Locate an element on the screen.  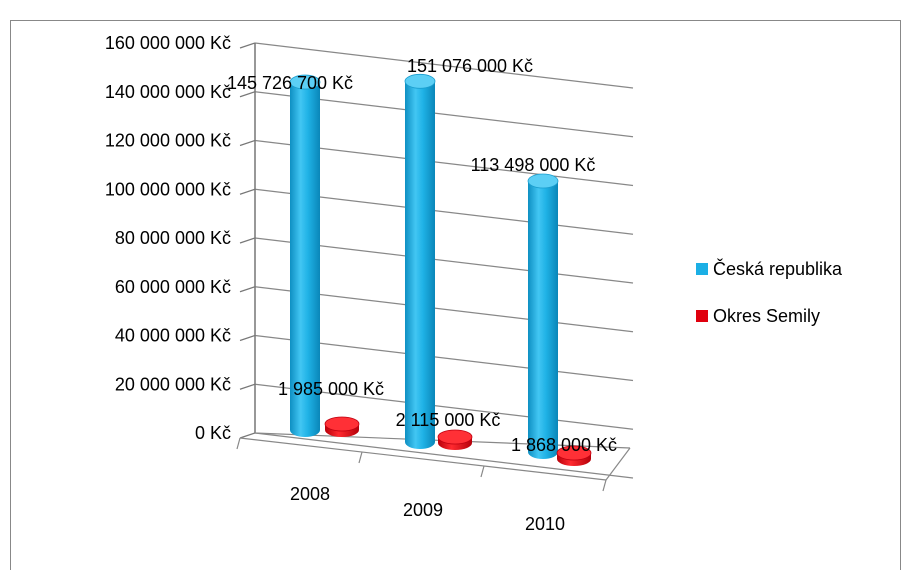
legend-label: Okres Semily is located at coordinates (766, 316).